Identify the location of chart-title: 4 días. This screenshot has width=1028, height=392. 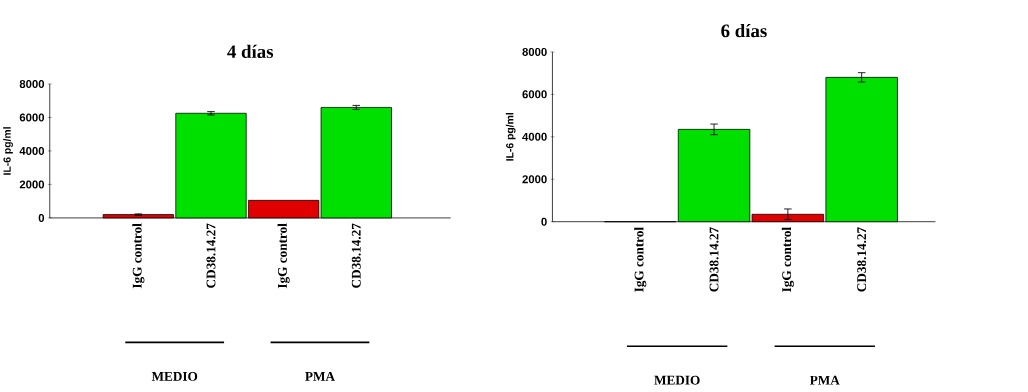
(250, 51).